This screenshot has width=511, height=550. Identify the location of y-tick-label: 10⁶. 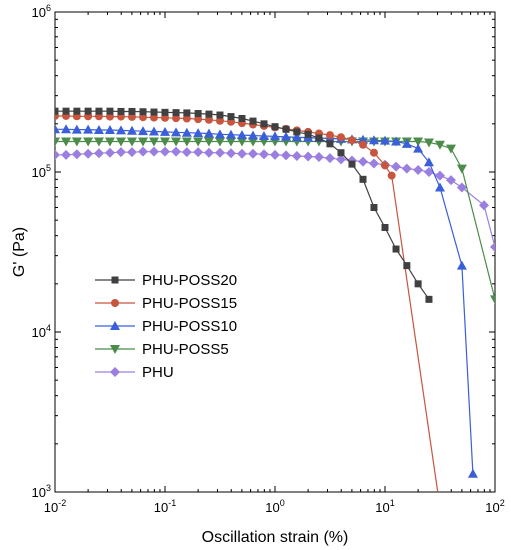
(41, 11).